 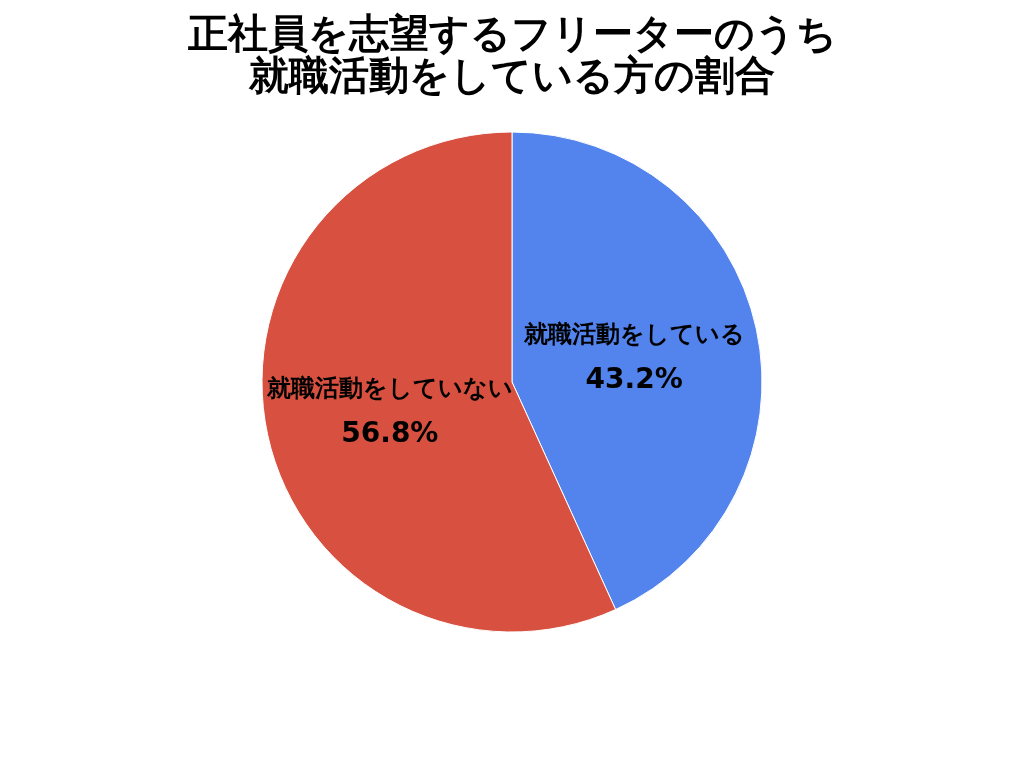 What do you see at coordinates (511, 54) in the screenshot?
I see `chart-title: 正社員を志望するフリーターのうち就職活動をしている方の割合` at bounding box center [511, 54].